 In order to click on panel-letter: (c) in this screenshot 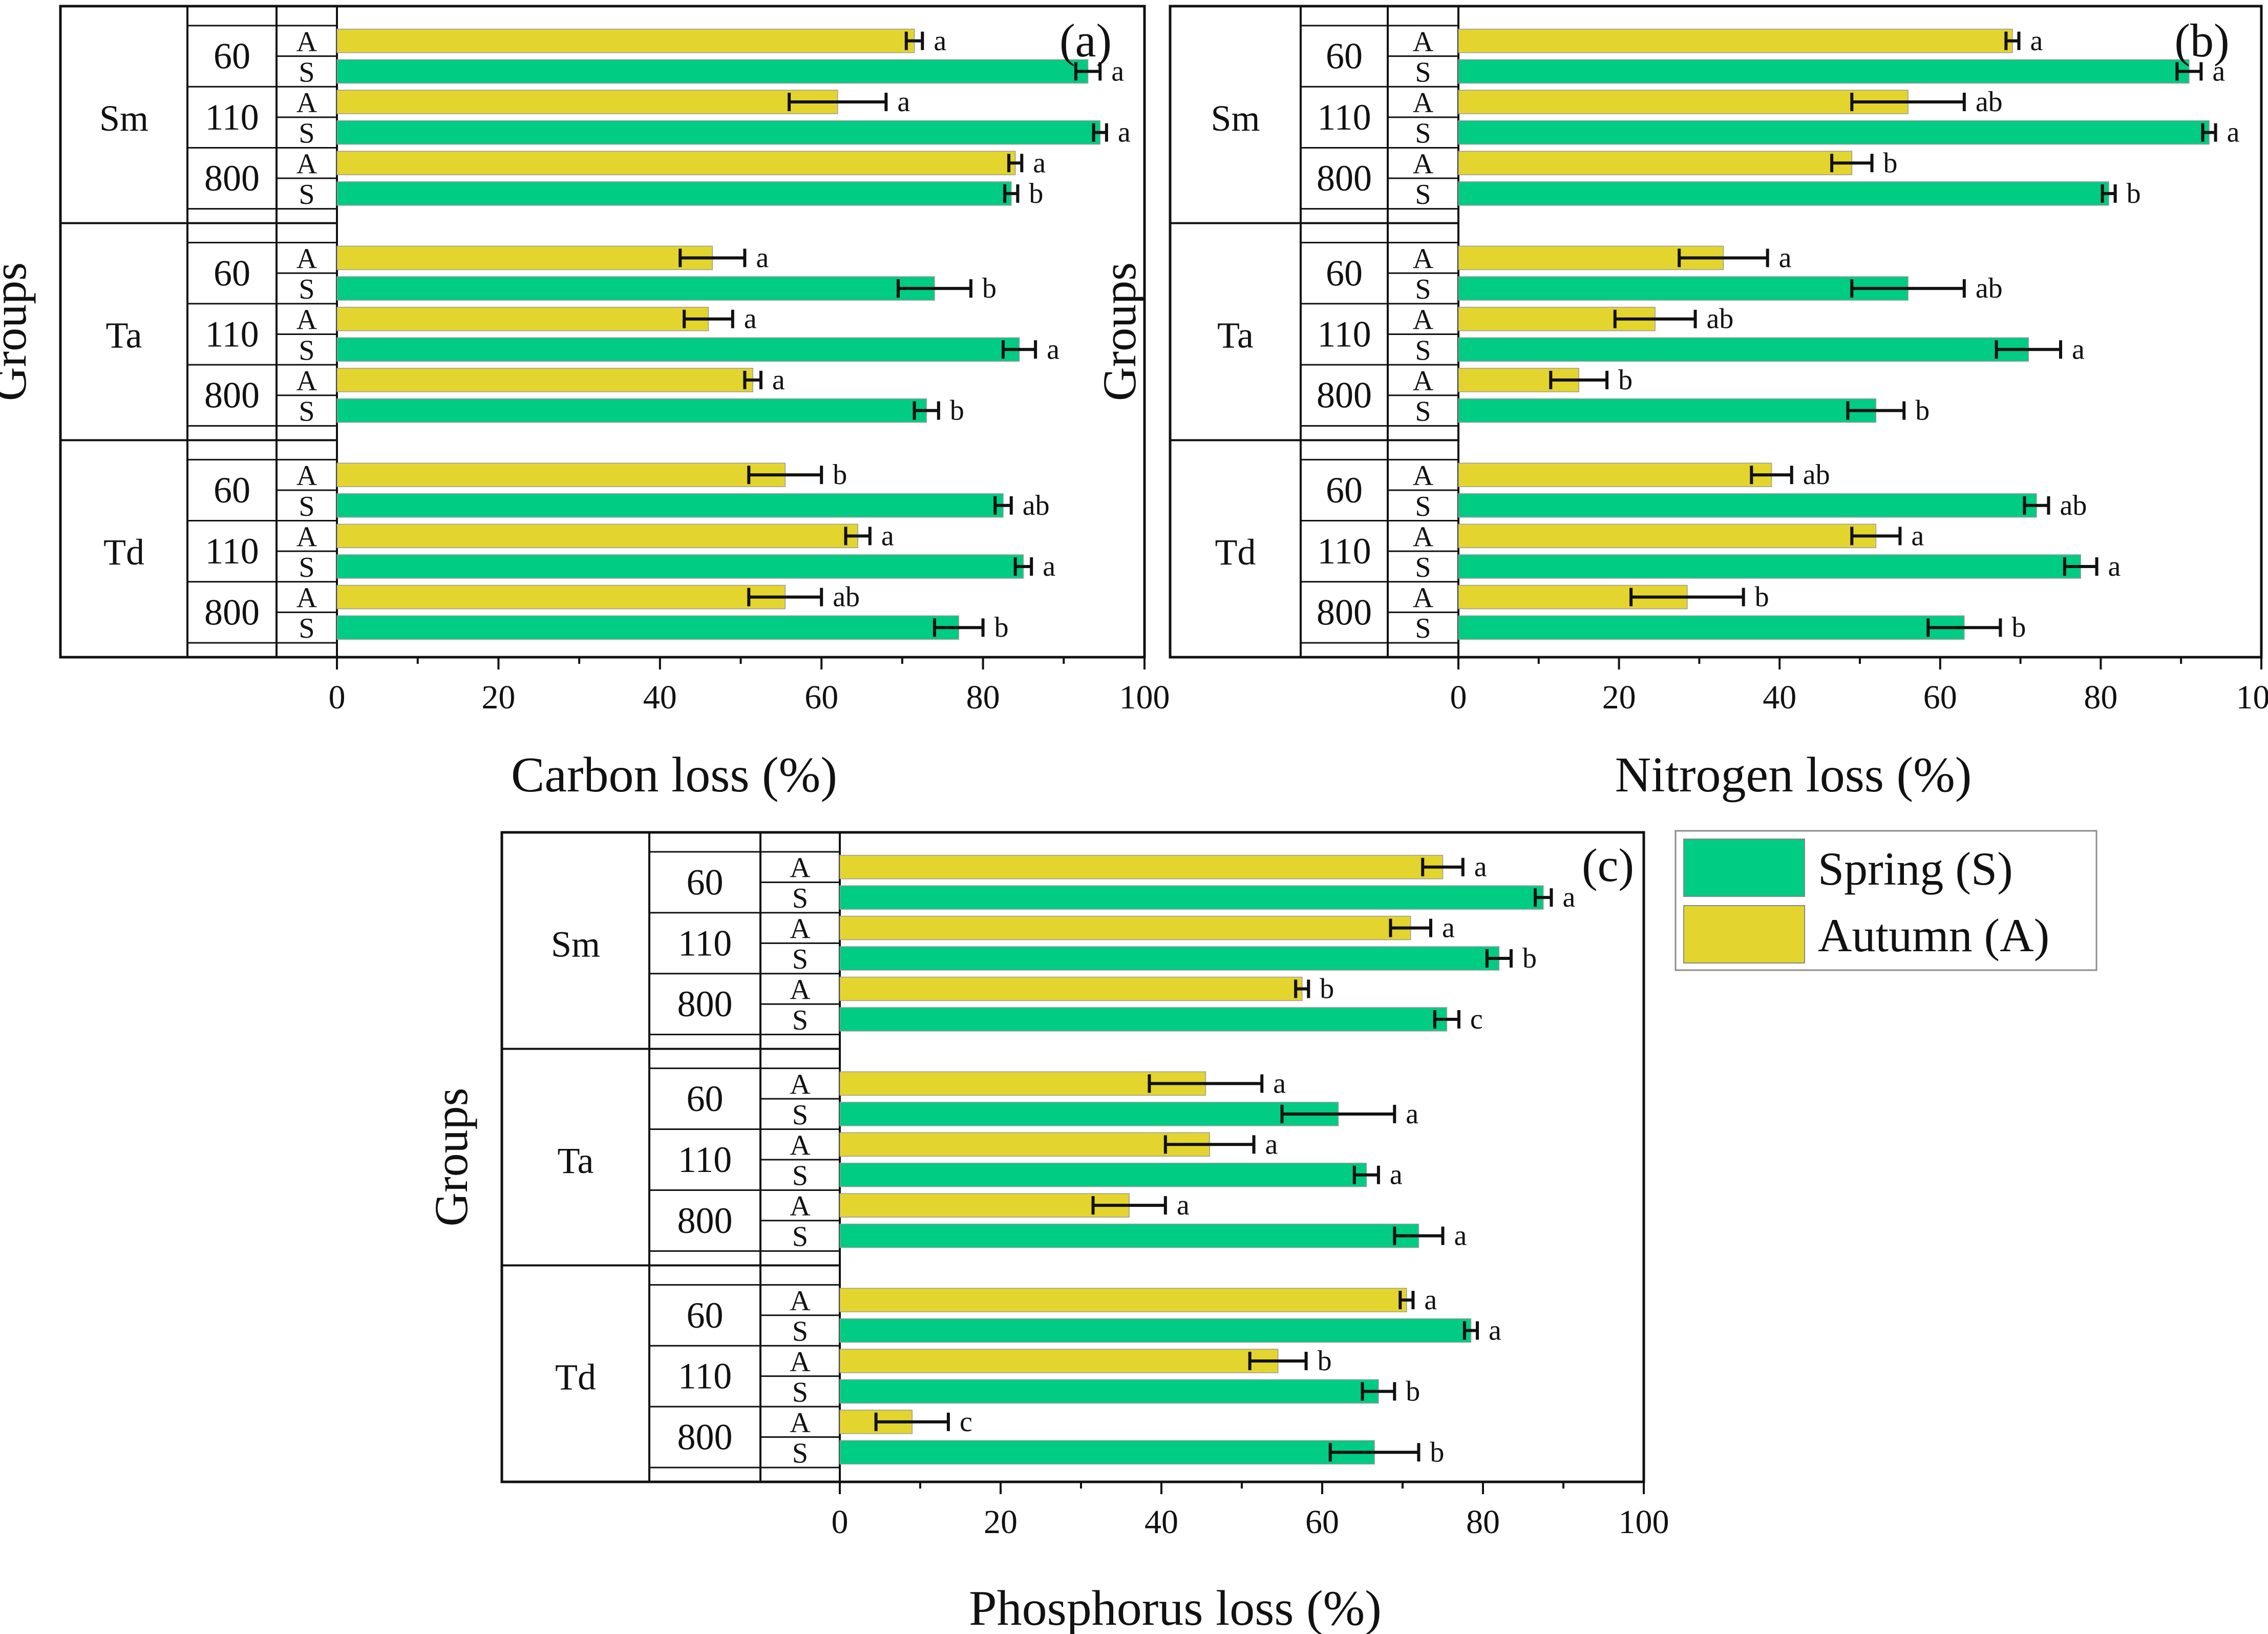, I will do `click(1608, 865)`.